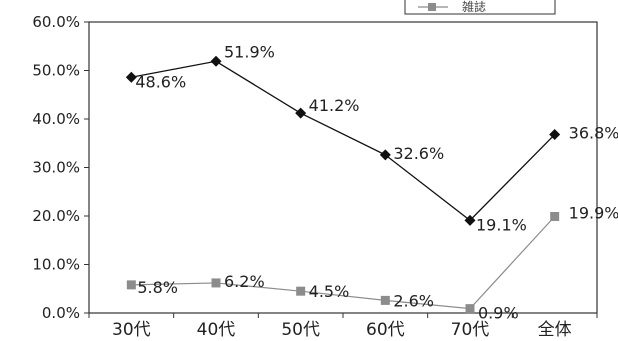 Image resolution: width=618 pixels, height=341 pixels. What do you see at coordinates (555, 330) in the screenshot?
I see `x-tick-label: 全体` at bounding box center [555, 330].